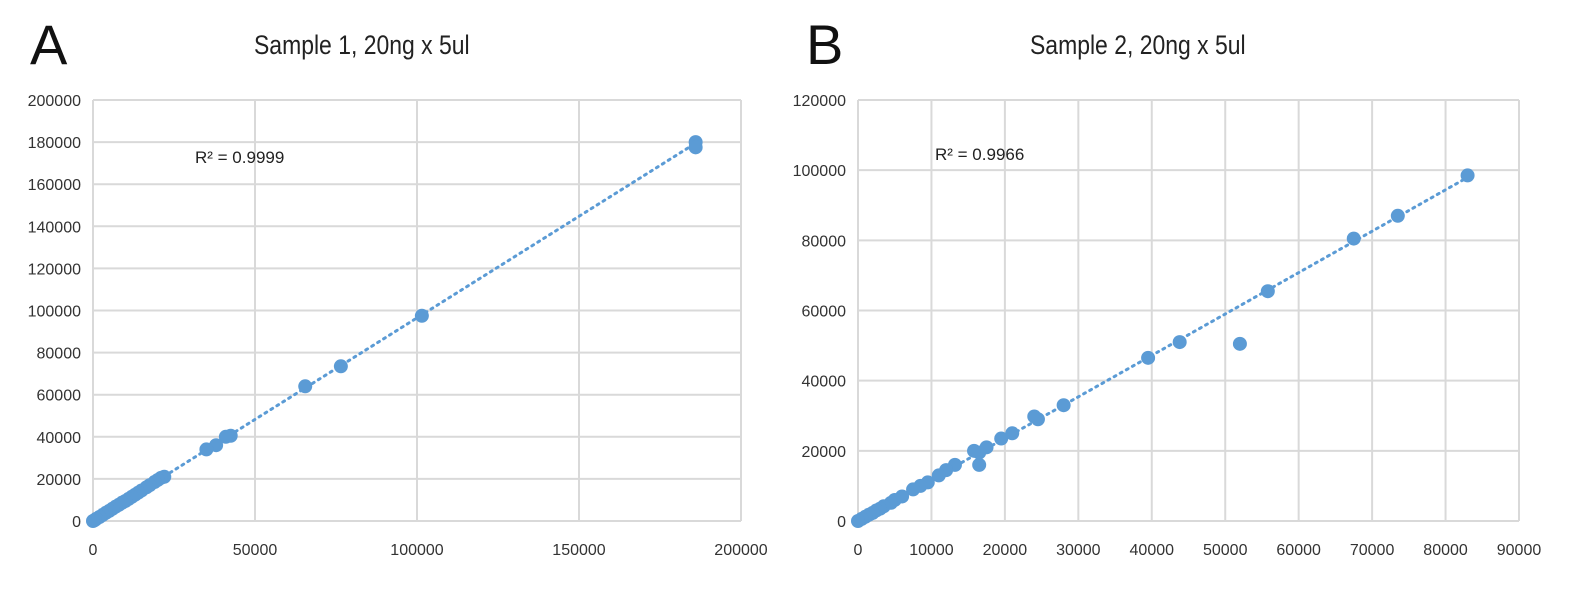 The width and height of the screenshot is (1577, 589). I want to click on r-squared-label: R² = 0.9999, so click(239, 157).